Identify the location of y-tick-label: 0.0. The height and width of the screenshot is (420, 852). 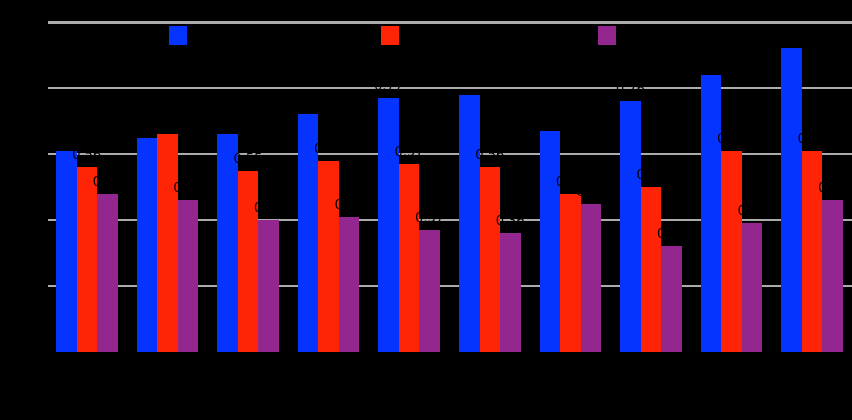
(31, 351).